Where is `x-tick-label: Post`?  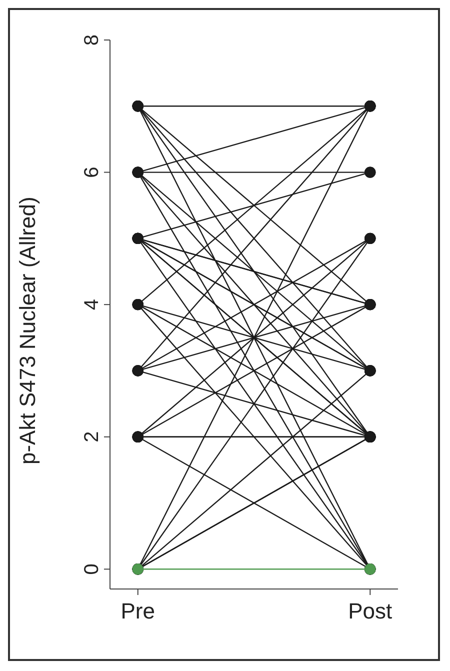 x-tick-label: Post is located at coordinates (370, 611).